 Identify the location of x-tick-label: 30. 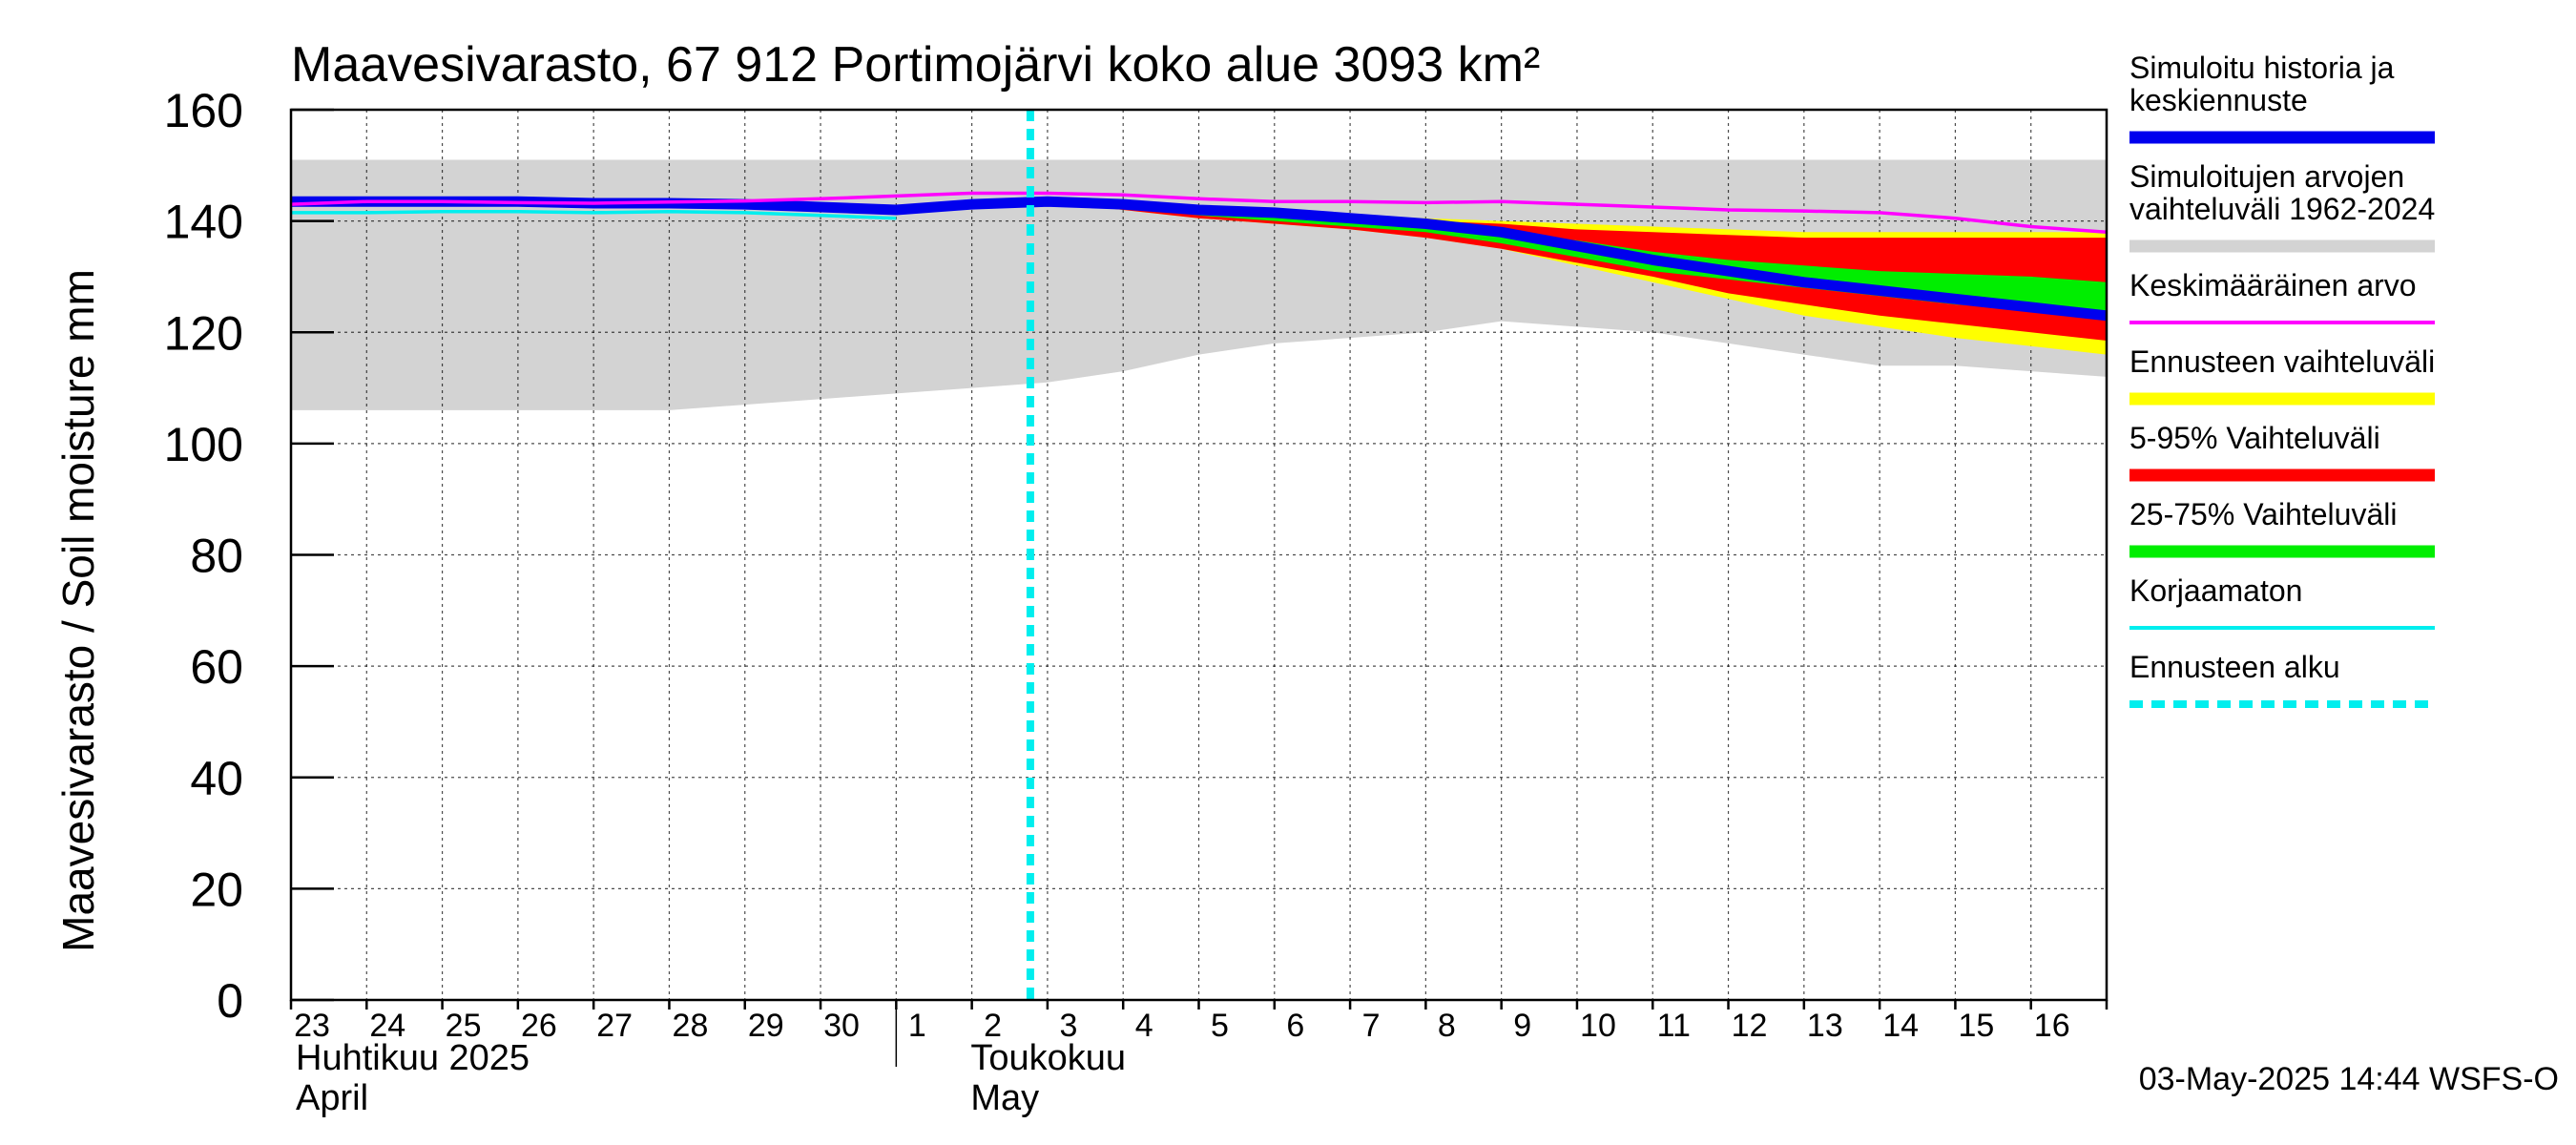
(841, 1026).